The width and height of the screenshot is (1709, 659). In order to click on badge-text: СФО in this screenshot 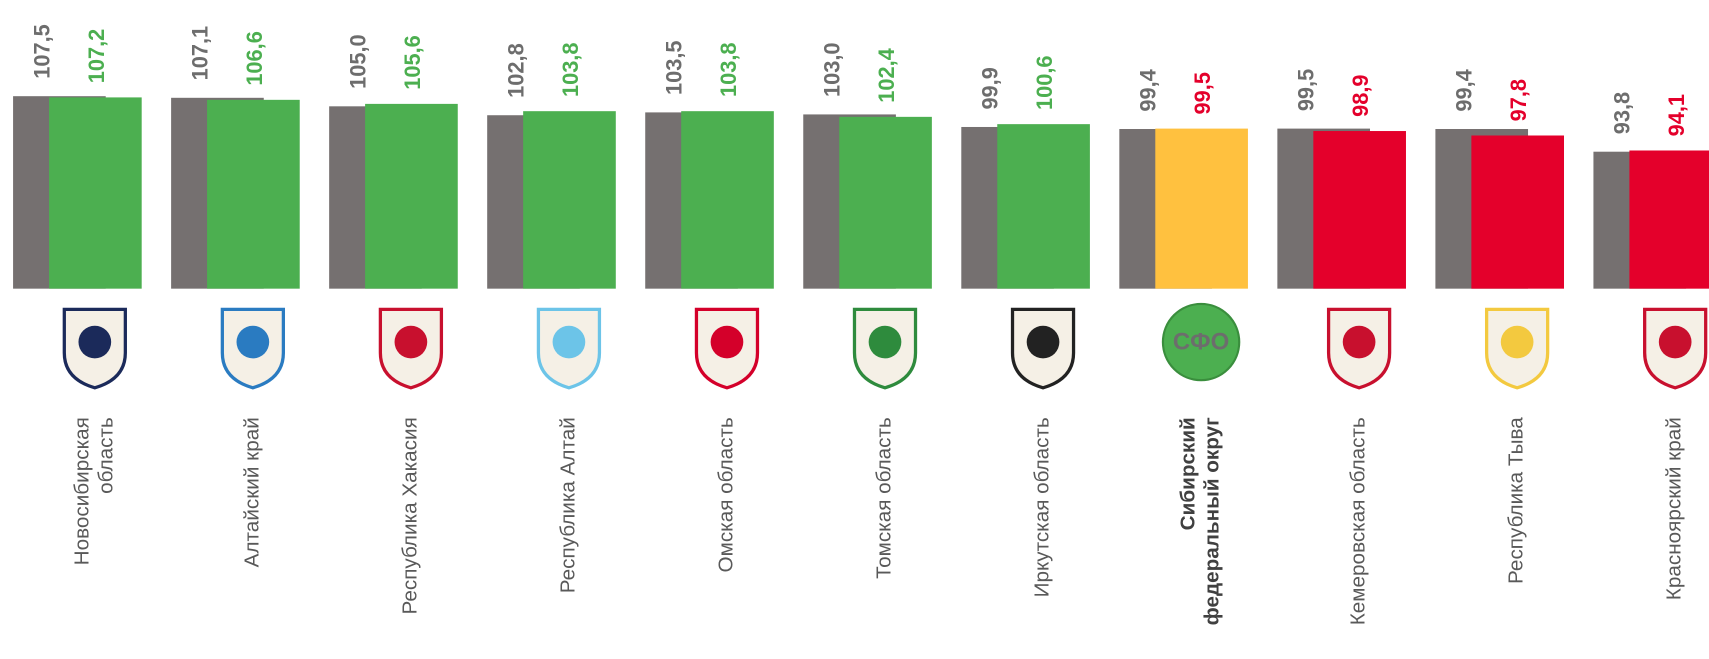, I will do `click(1201, 341)`.